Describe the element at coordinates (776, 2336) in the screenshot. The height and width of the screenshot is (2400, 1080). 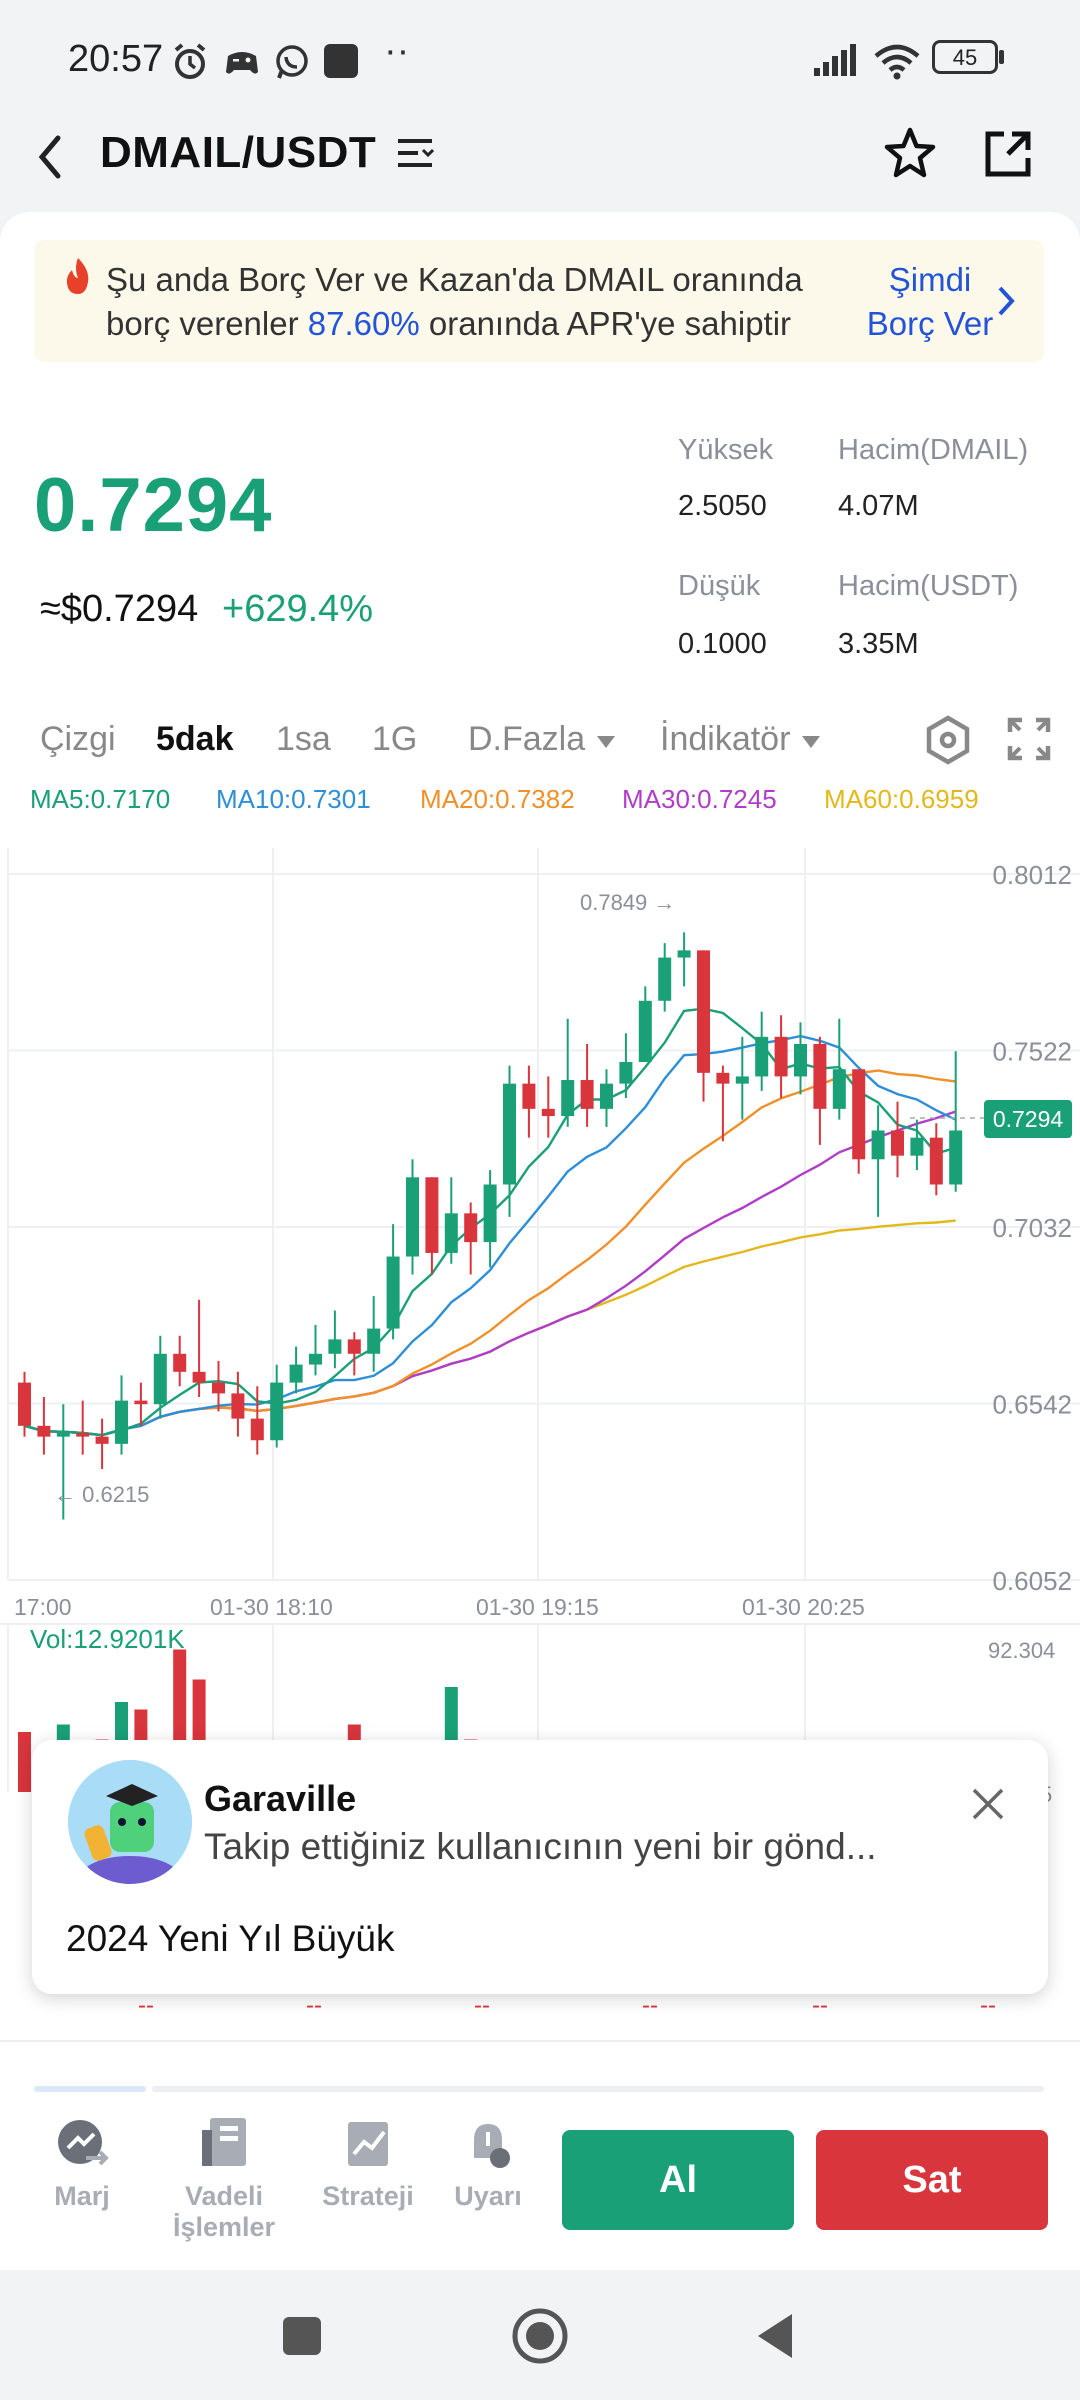
I see `back-nav-icon` at that location.